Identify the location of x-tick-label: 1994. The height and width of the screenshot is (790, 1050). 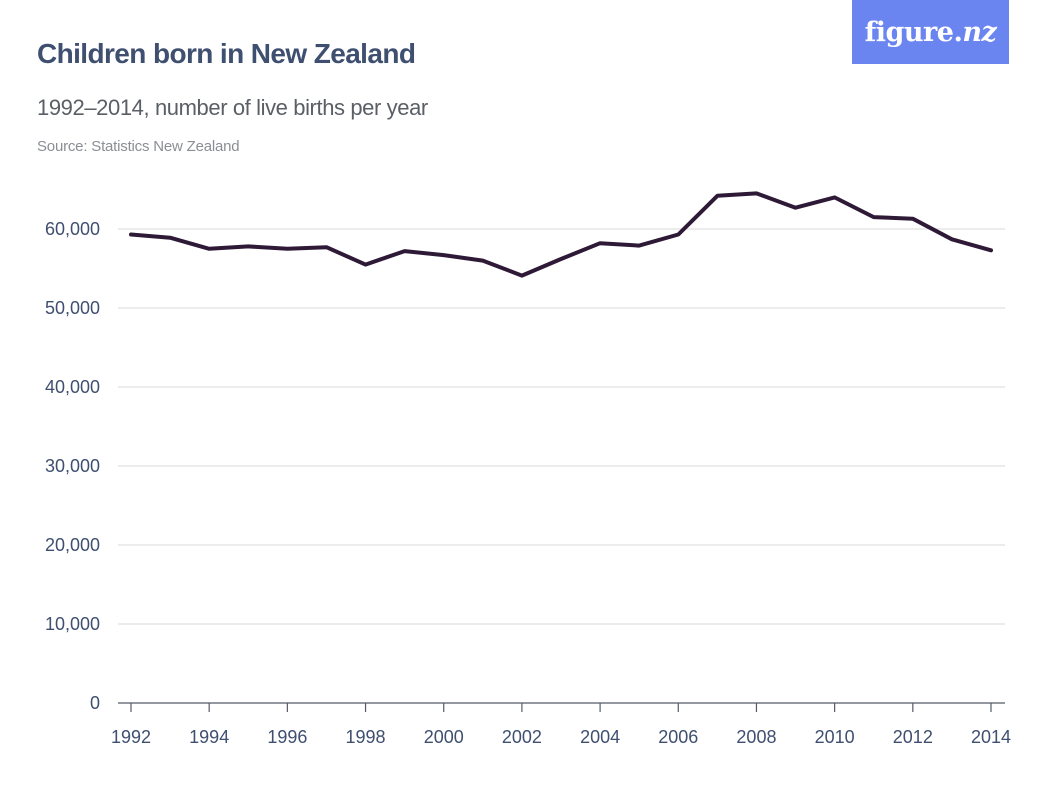
(209, 737).